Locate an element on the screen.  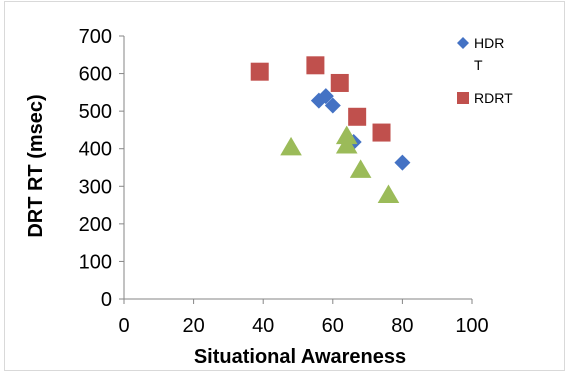
legend-diamond-marker is located at coordinates (463, 43).